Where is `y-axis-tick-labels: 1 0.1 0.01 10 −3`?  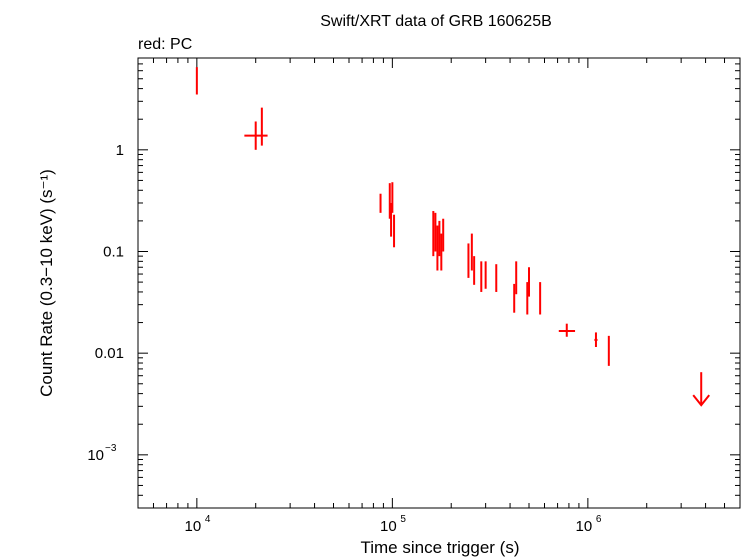
y-axis-tick-labels: 1 0.1 0.01 10 −3 is located at coordinates (105, 303).